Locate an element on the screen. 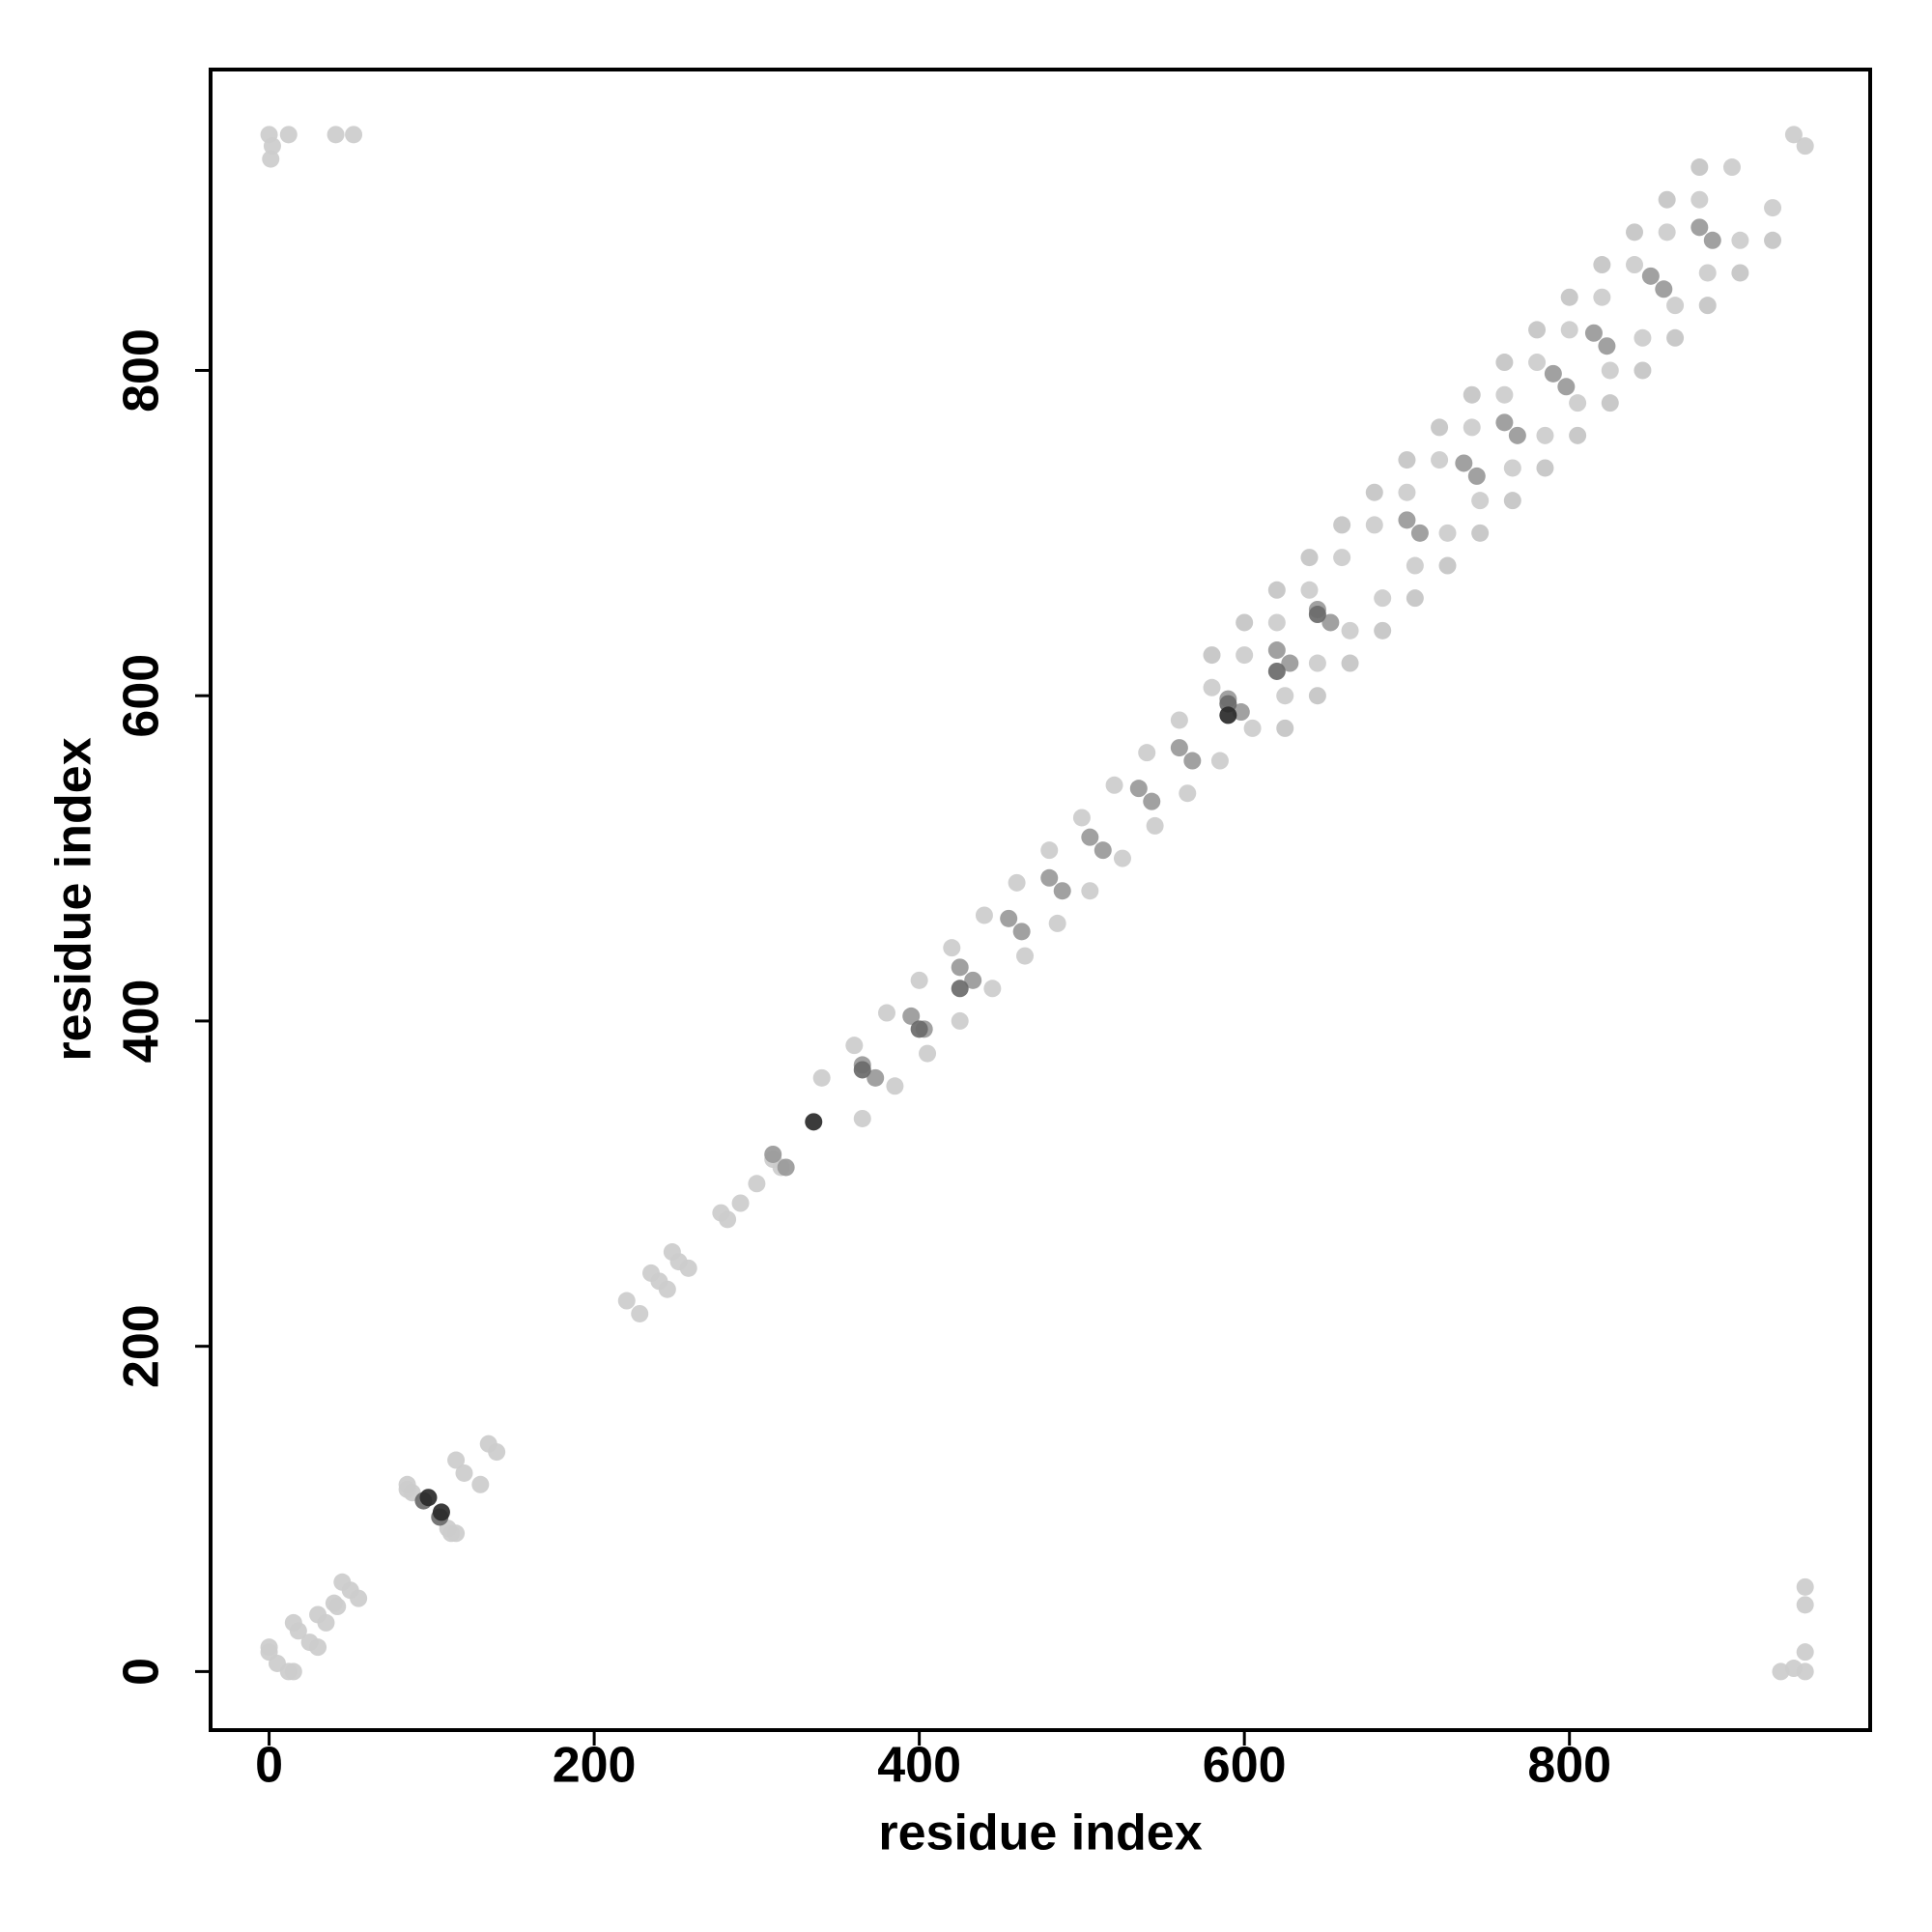 This screenshot has width=1932, height=1932. x-axis-title: residue index is located at coordinates (1040, 1833).